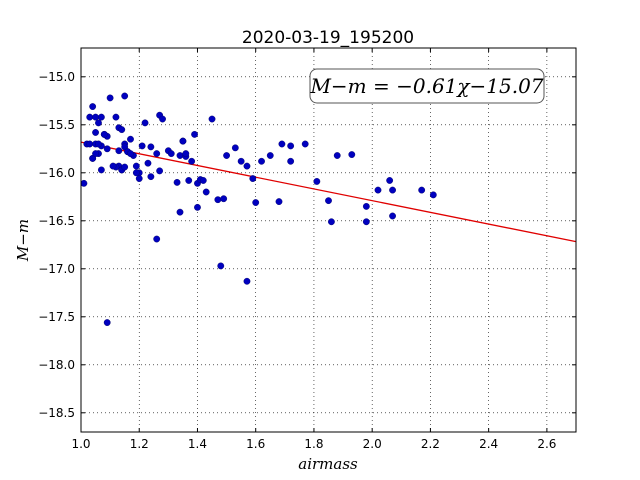 This screenshot has width=640, height=480. Describe the element at coordinates (430, 444) in the screenshot. I see `x-tick-label: 2.2` at that location.